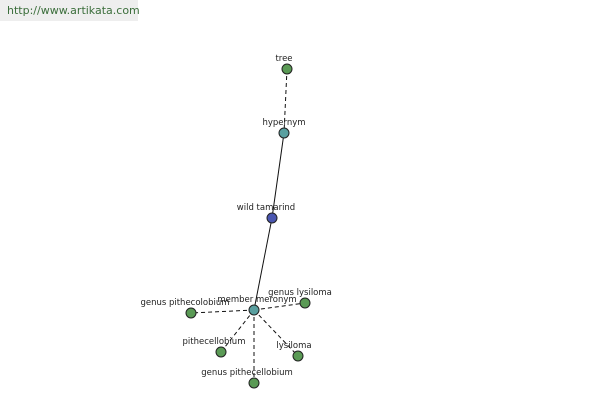  What do you see at coordinates (256, 300) in the screenshot?
I see `node-label: member meronym` at bounding box center [256, 300].